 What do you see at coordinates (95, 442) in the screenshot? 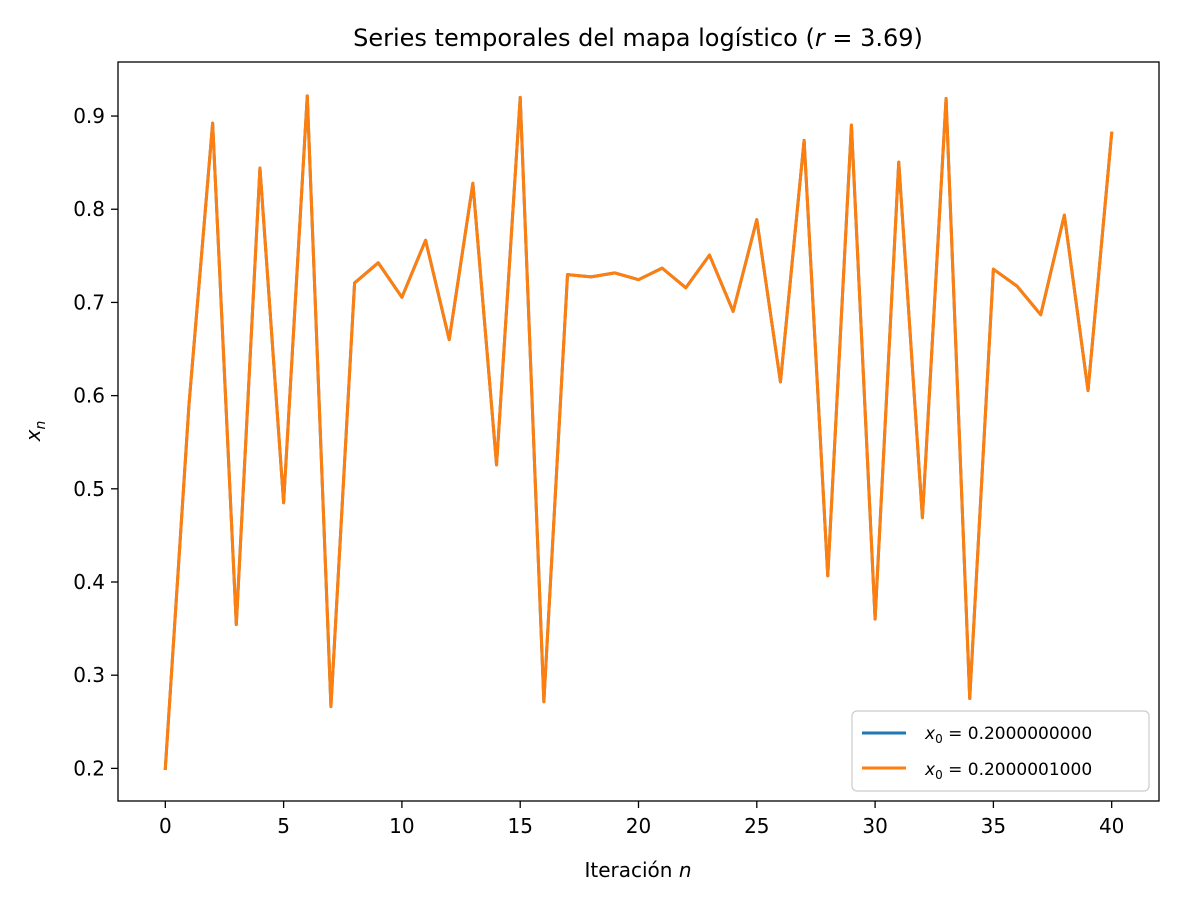
I see `y-axis-ticks: 0.2 0.3 0.4 0.5 0.6 0.7 0.8 0.9` at bounding box center [95, 442].